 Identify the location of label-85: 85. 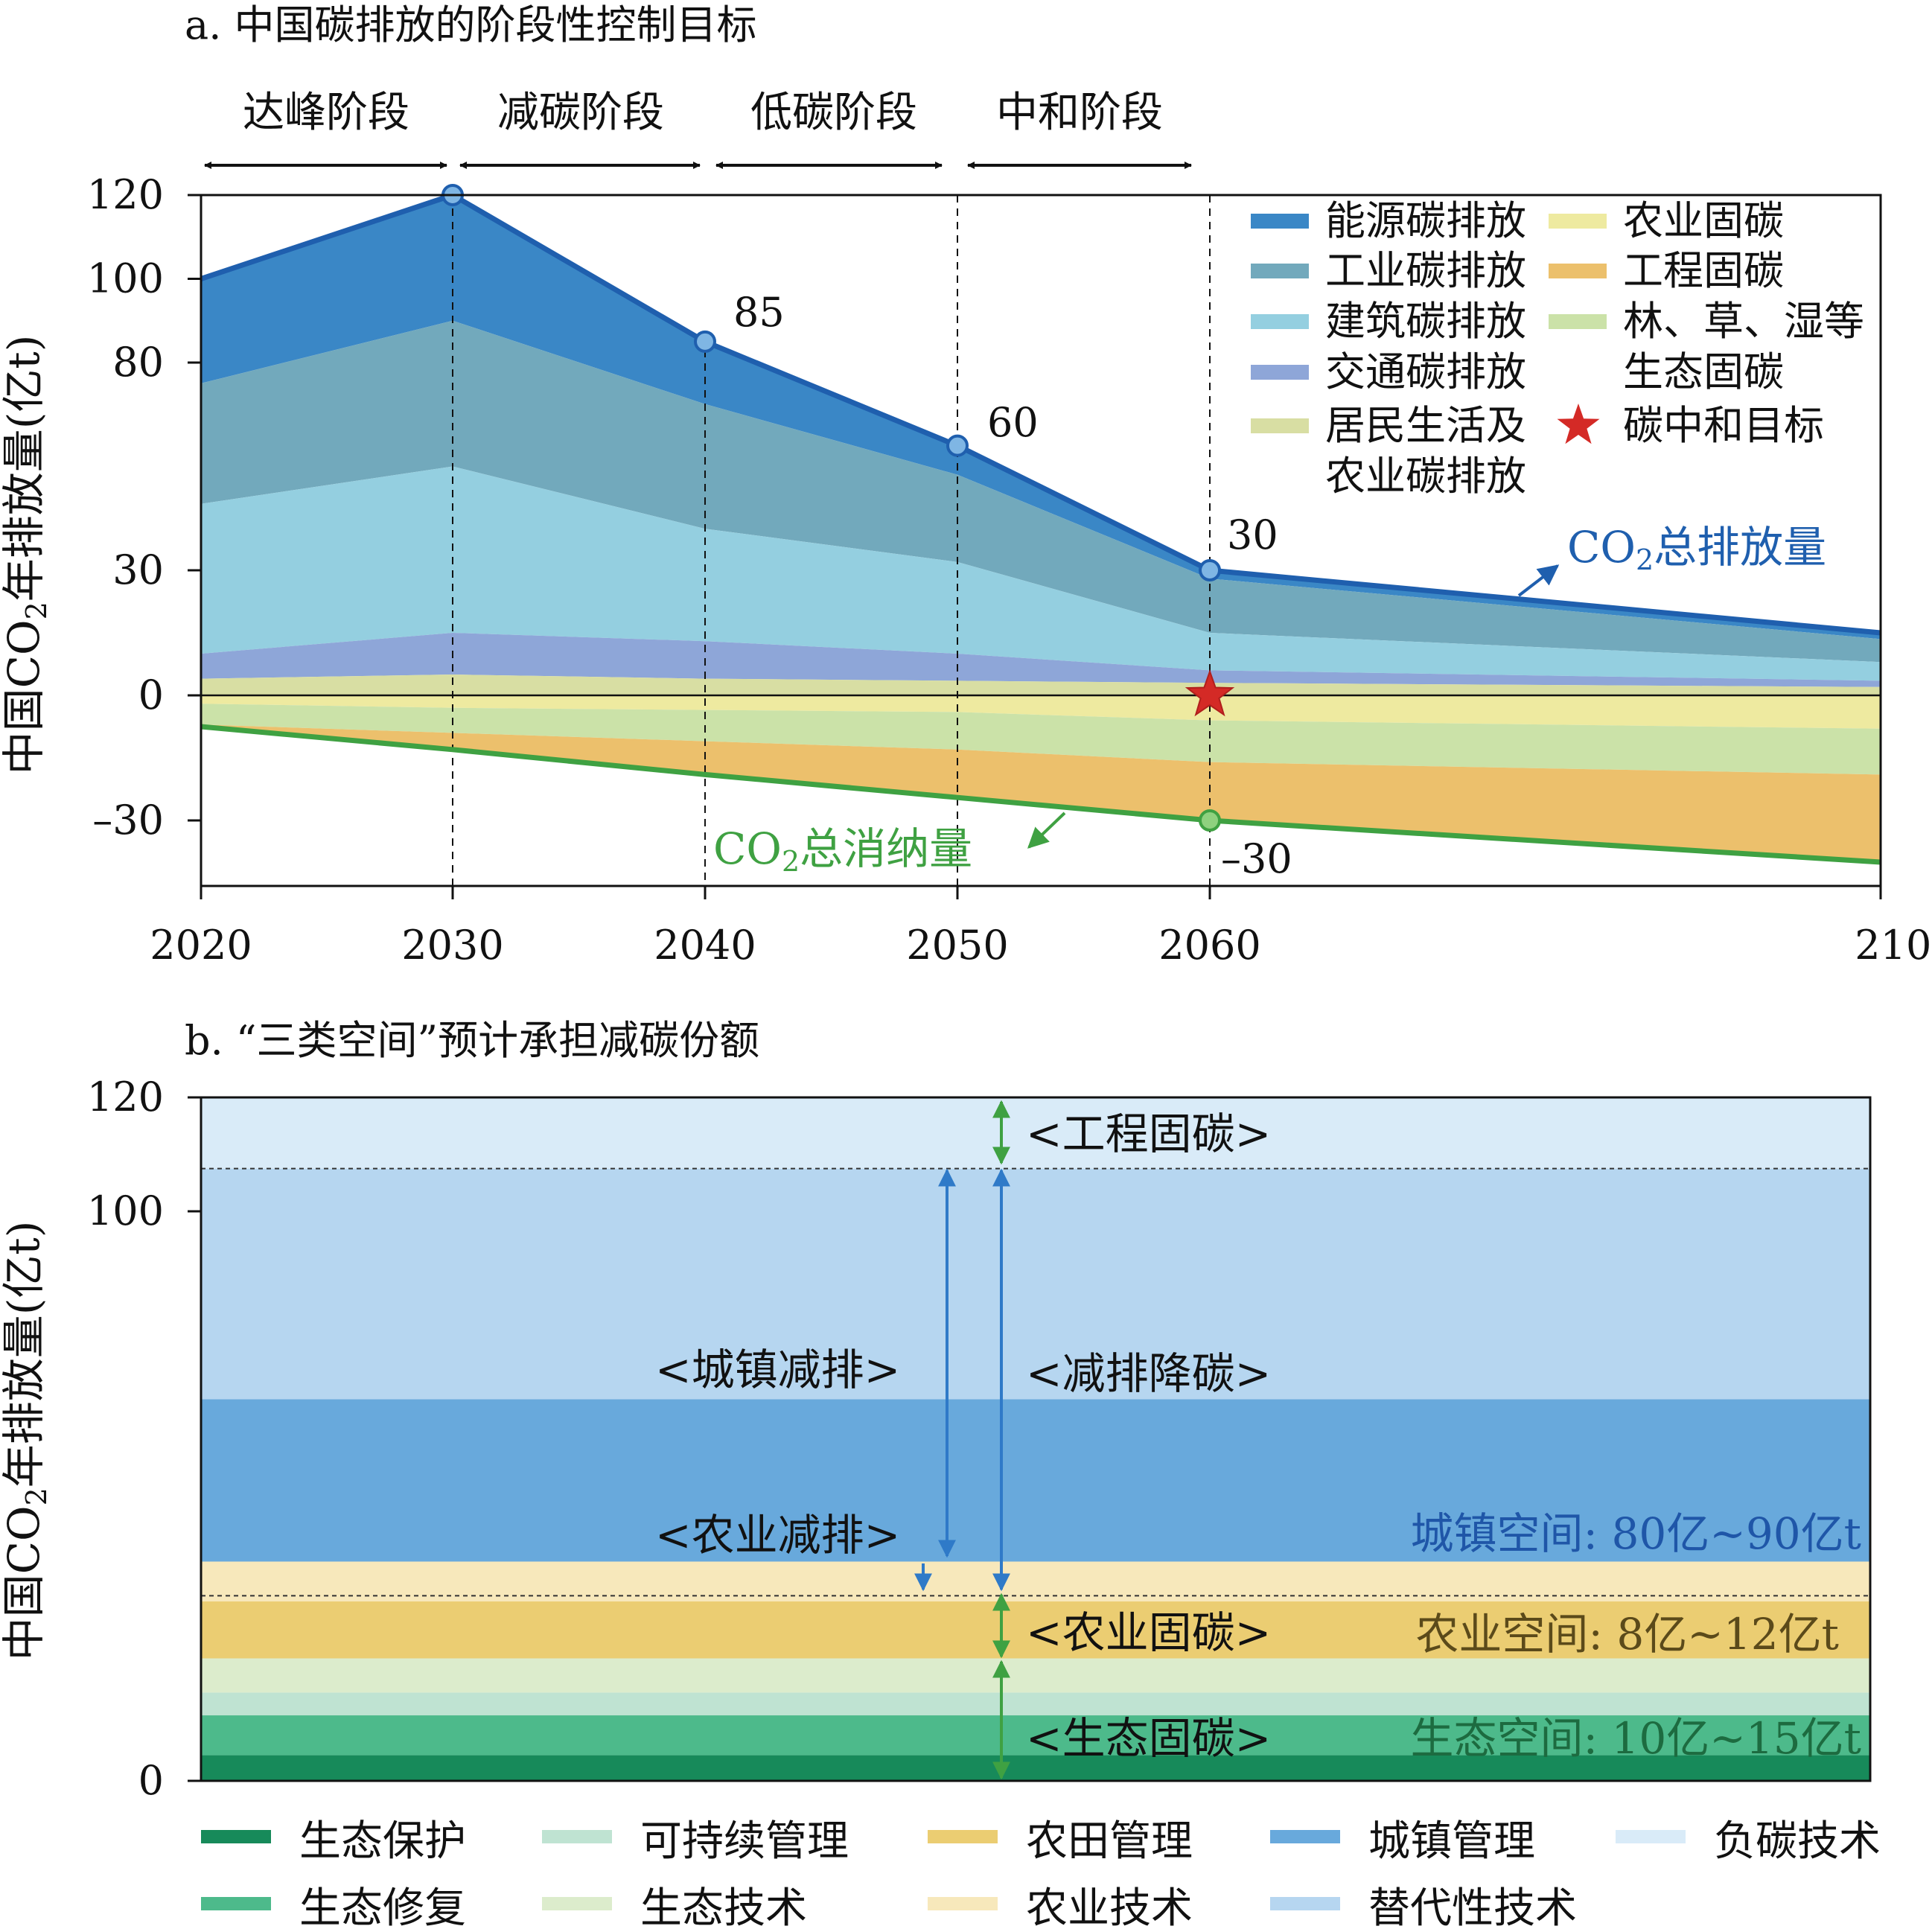
(759, 312).